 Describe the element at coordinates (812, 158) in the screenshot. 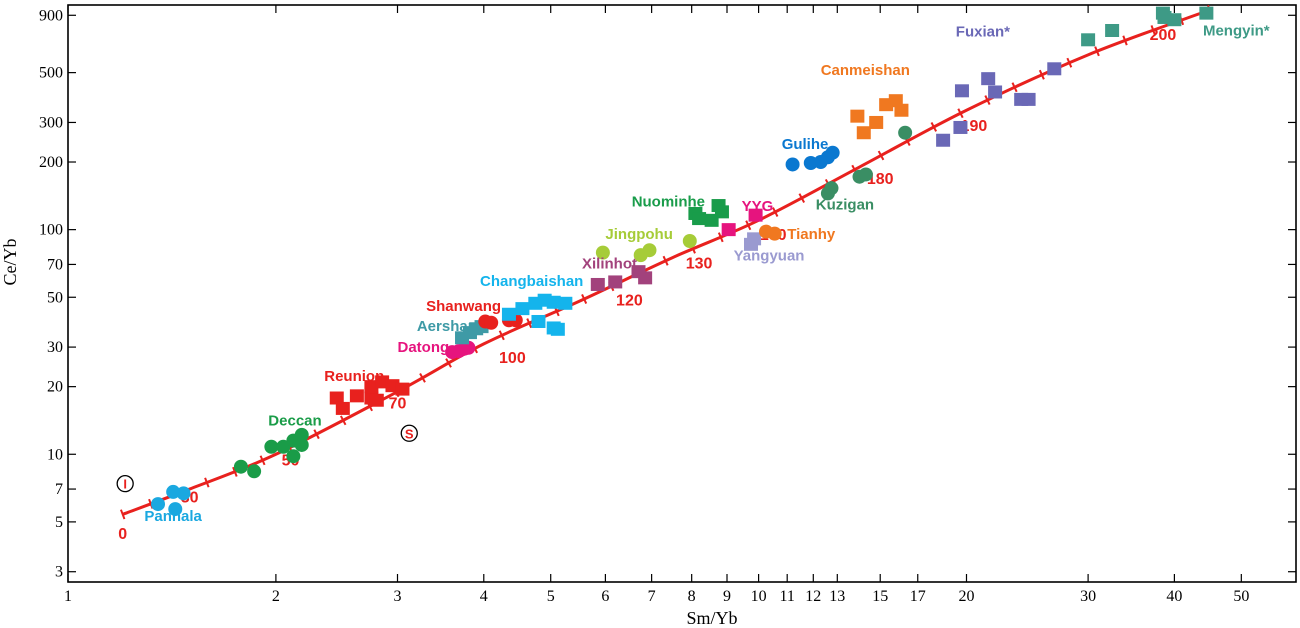

I see `series-gulihe` at that location.